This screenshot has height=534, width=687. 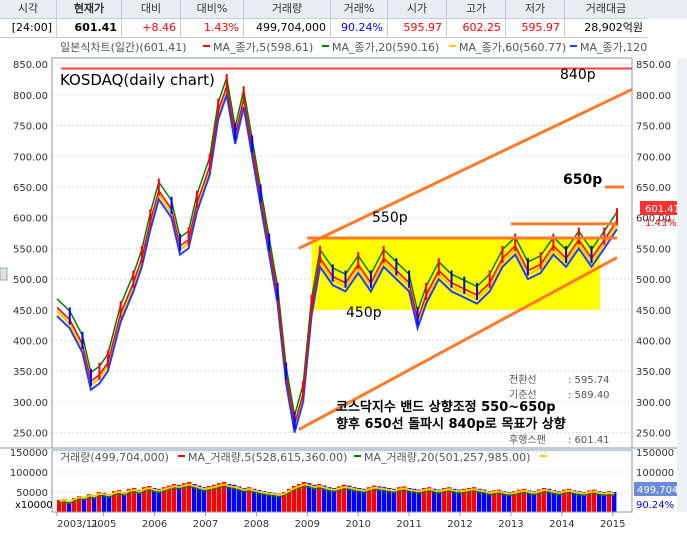 I want to click on volume-bars, so click(x=337, y=497).